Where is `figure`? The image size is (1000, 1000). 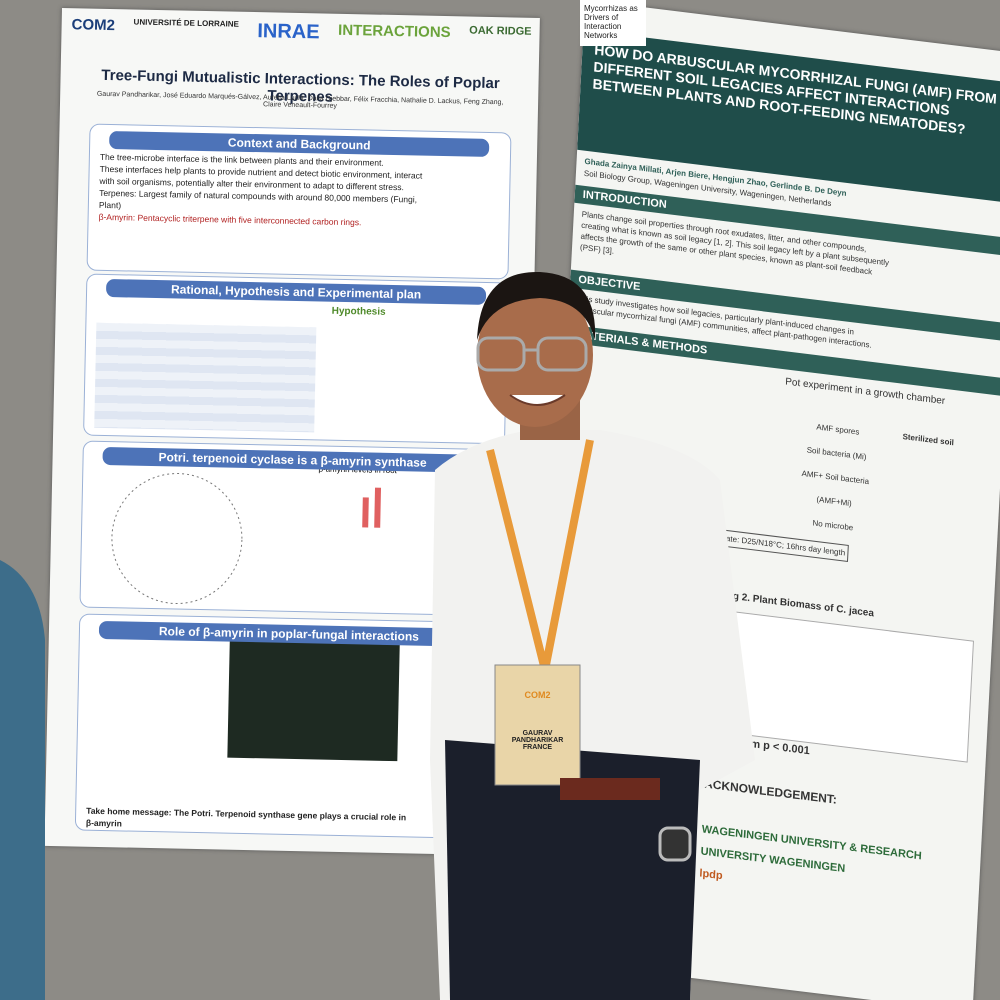
figure is located at coordinates (246, 539).